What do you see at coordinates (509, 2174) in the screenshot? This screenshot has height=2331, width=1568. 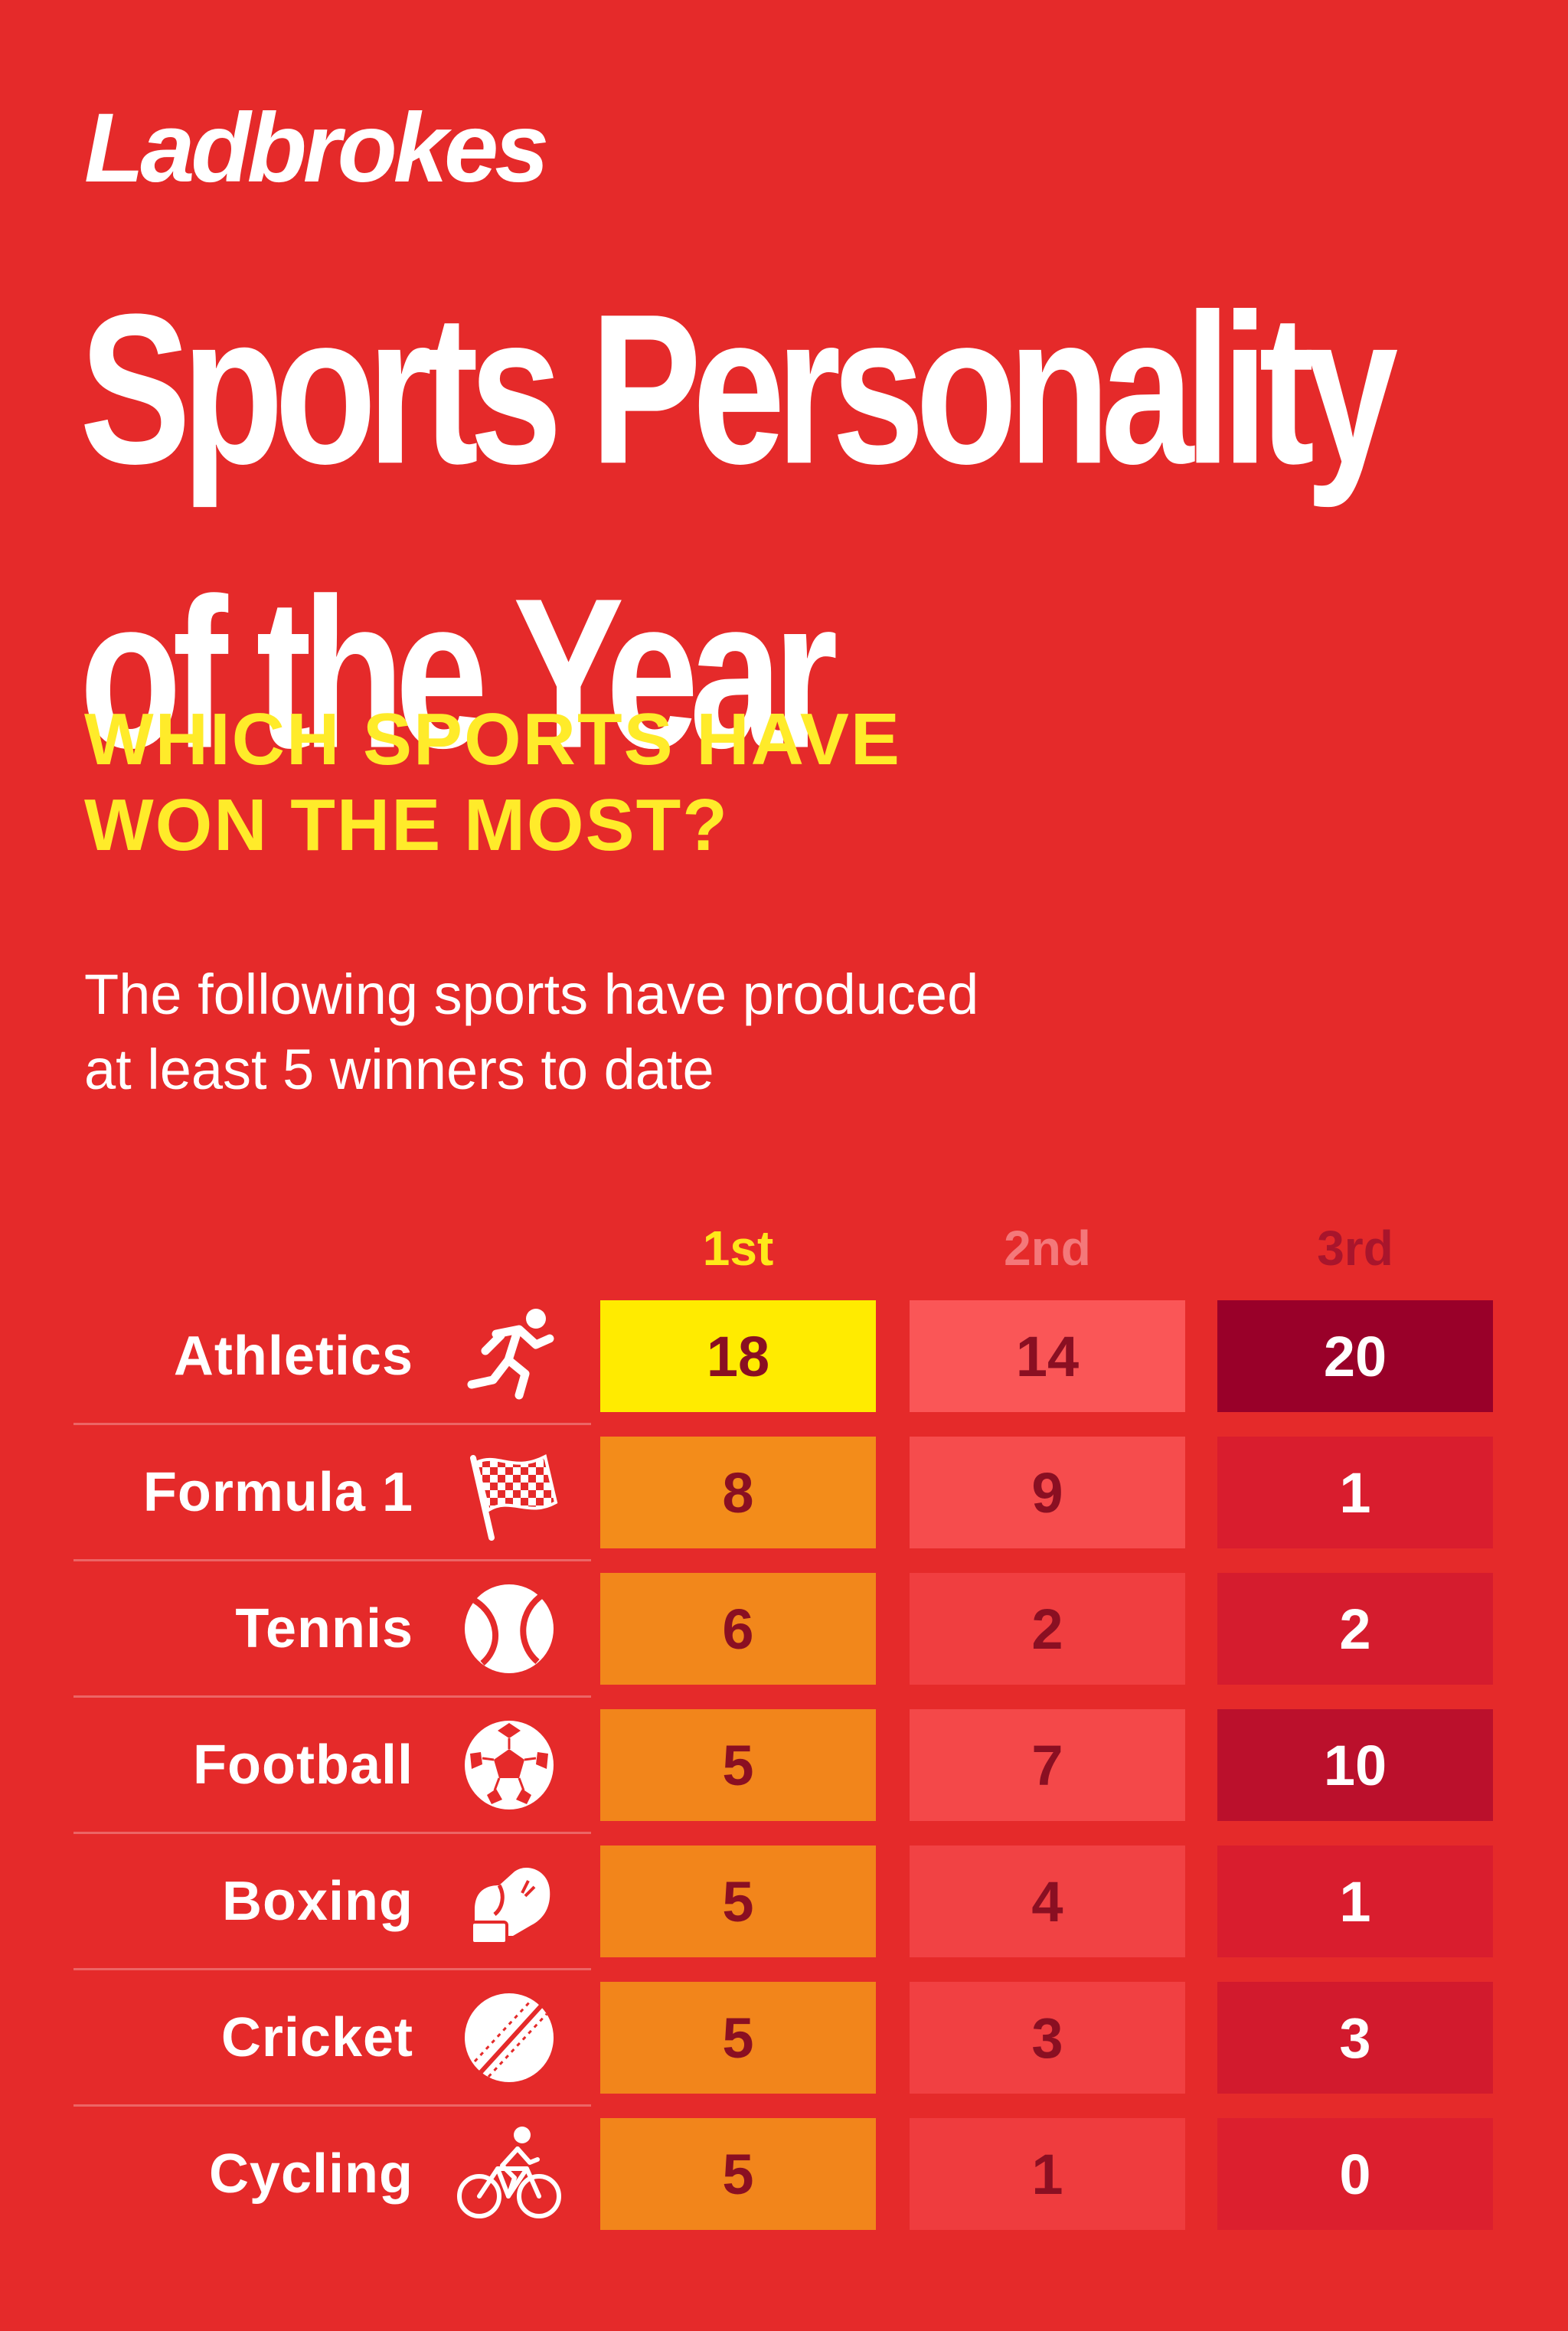 I see `cyclist-icon` at bounding box center [509, 2174].